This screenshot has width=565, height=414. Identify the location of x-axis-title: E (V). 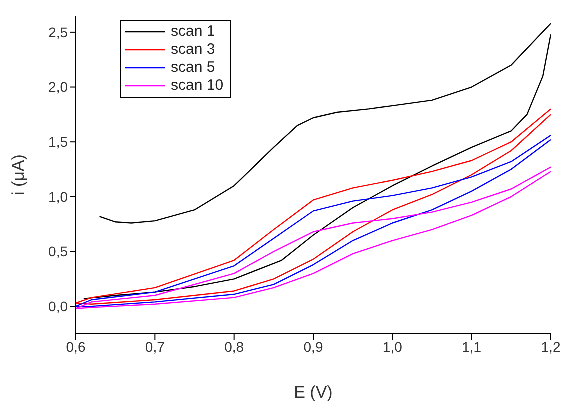
(313, 392).